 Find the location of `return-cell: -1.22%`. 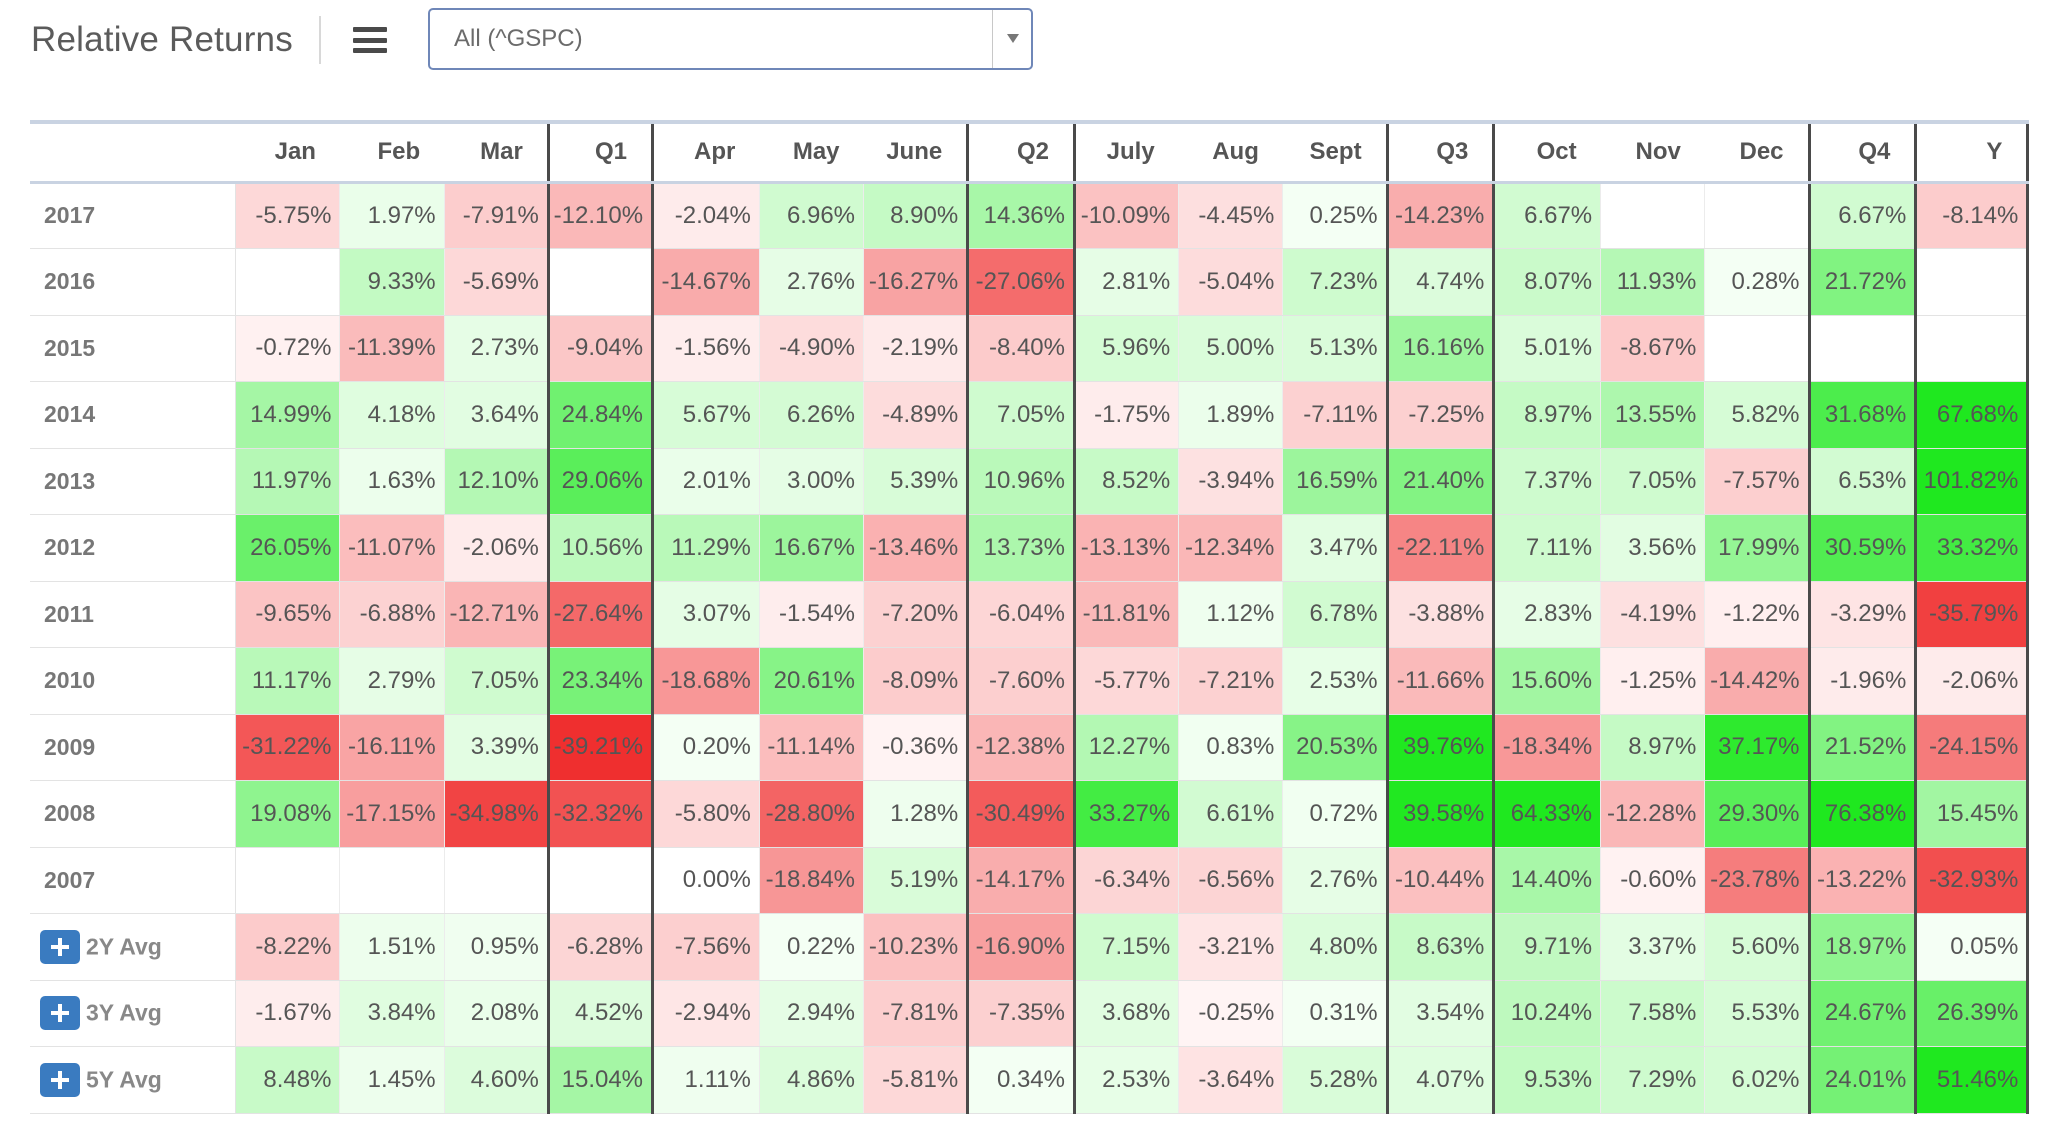

return-cell: -1.22% is located at coordinates (1757, 614).